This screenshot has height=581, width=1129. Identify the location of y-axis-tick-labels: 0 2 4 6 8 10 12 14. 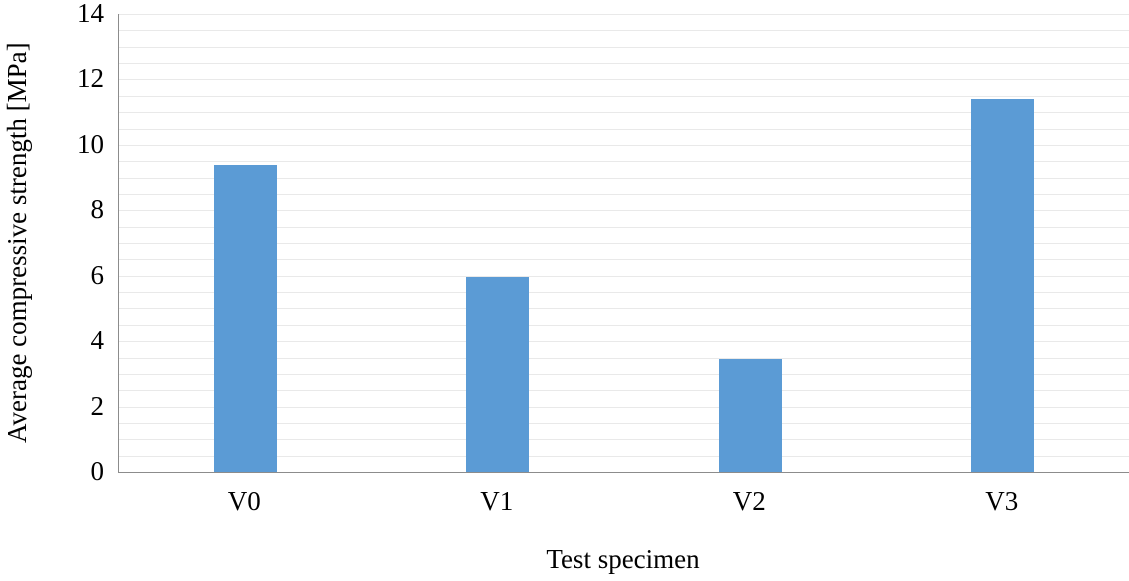
(52, 290).